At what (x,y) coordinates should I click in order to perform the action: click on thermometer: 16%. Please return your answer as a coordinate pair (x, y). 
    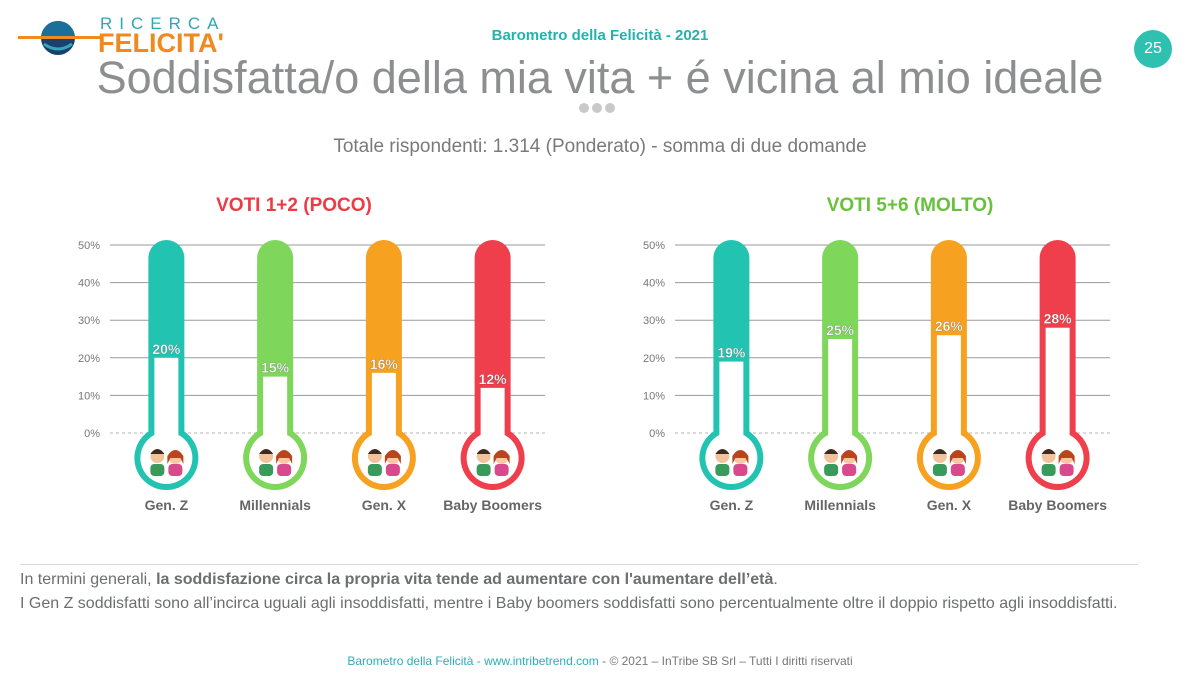
    Looking at the image, I should click on (383, 365).